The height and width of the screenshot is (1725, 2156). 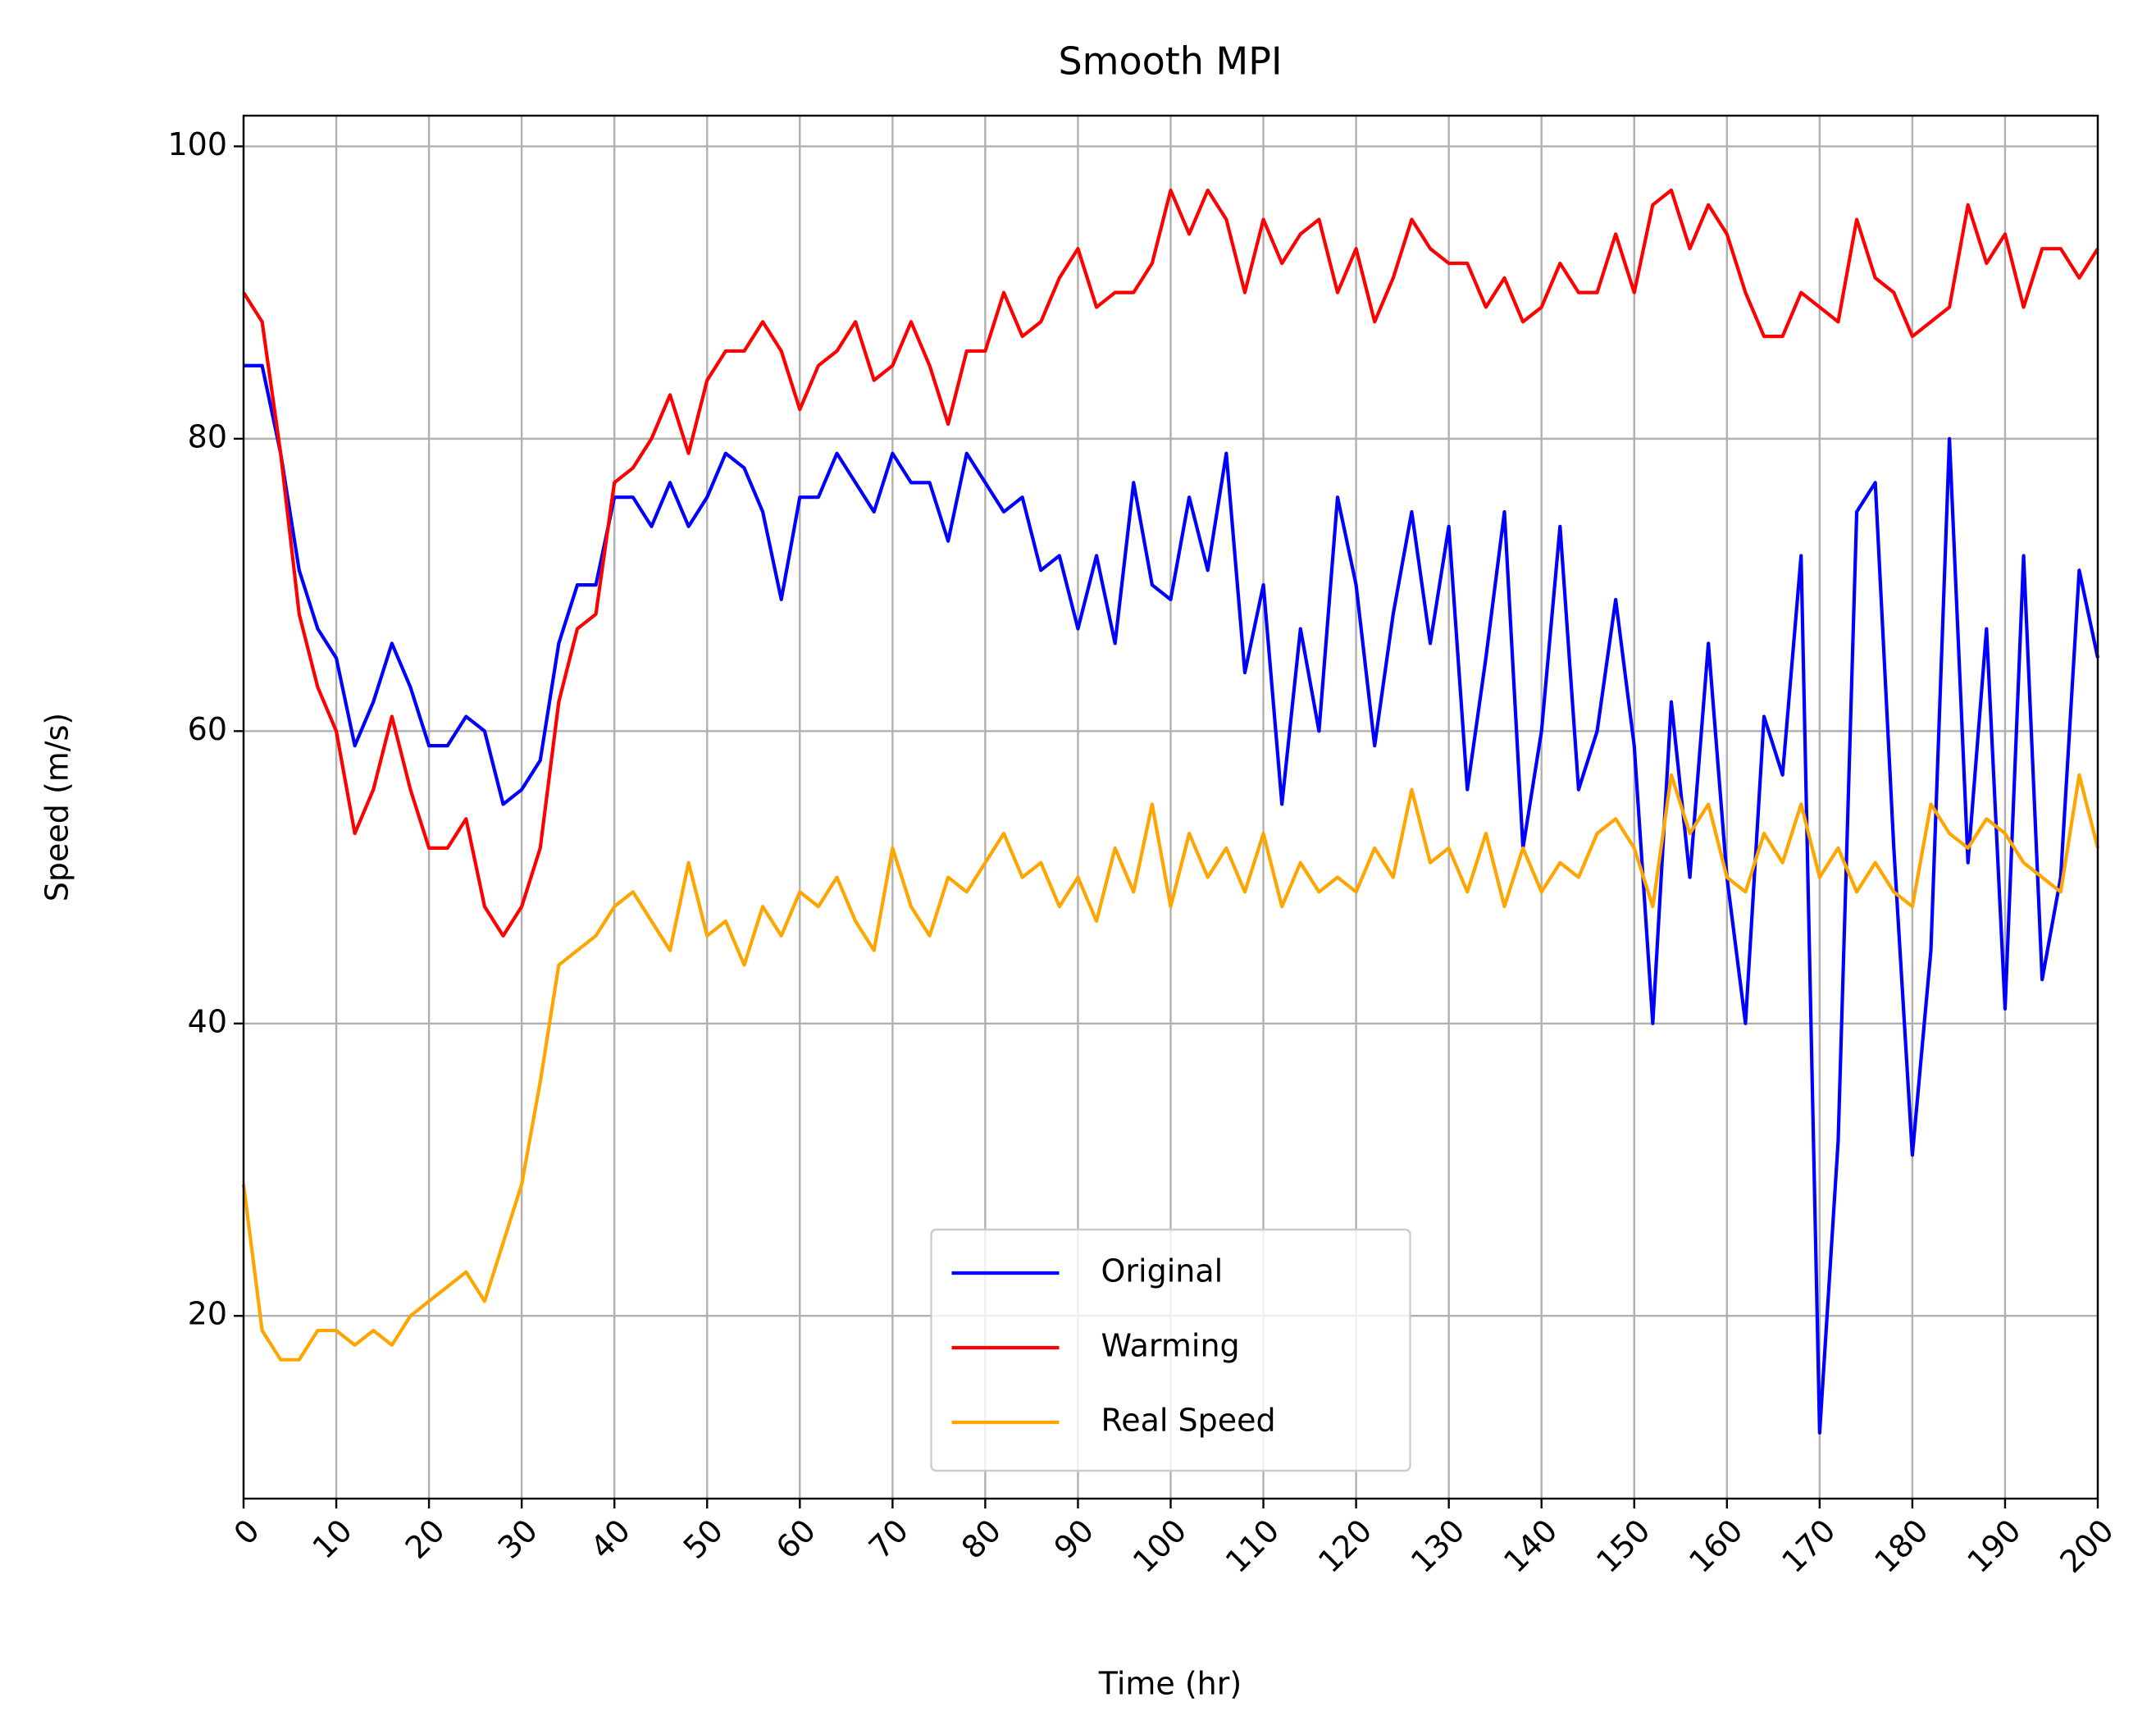 I want to click on y-tick-label: 60, so click(x=208, y=729).